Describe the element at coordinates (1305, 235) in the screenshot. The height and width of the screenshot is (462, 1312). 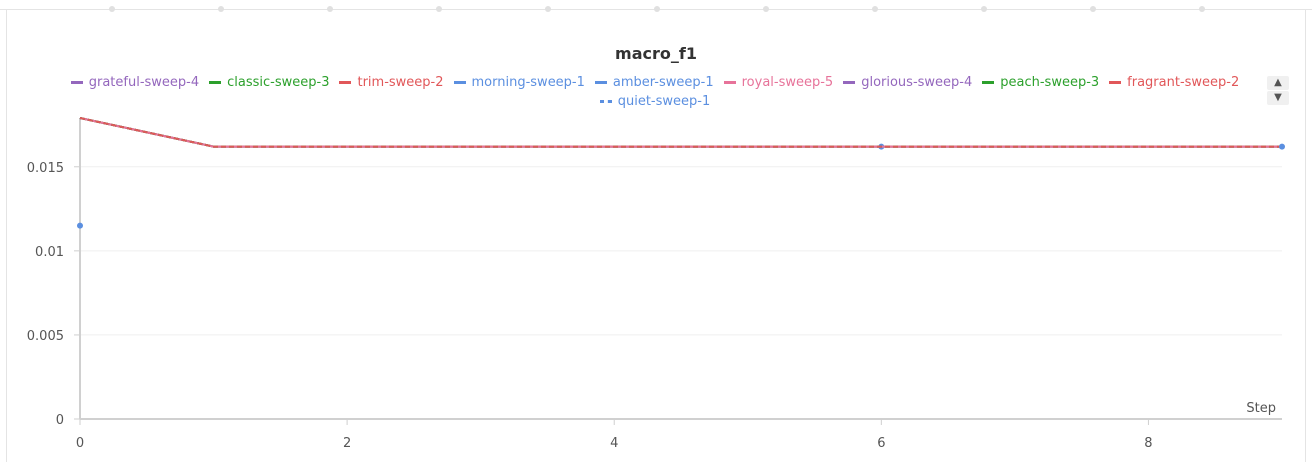
I see `panel-right-border` at that location.